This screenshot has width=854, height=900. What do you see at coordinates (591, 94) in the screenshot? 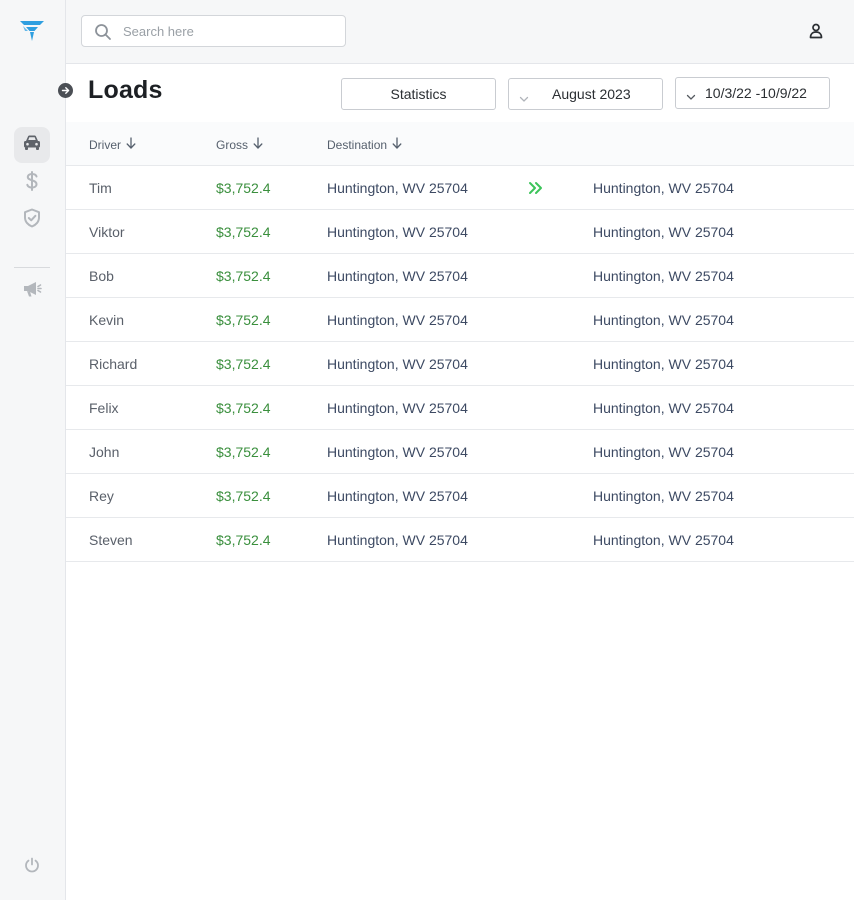
I see `month-label: August 2023` at bounding box center [591, 94].